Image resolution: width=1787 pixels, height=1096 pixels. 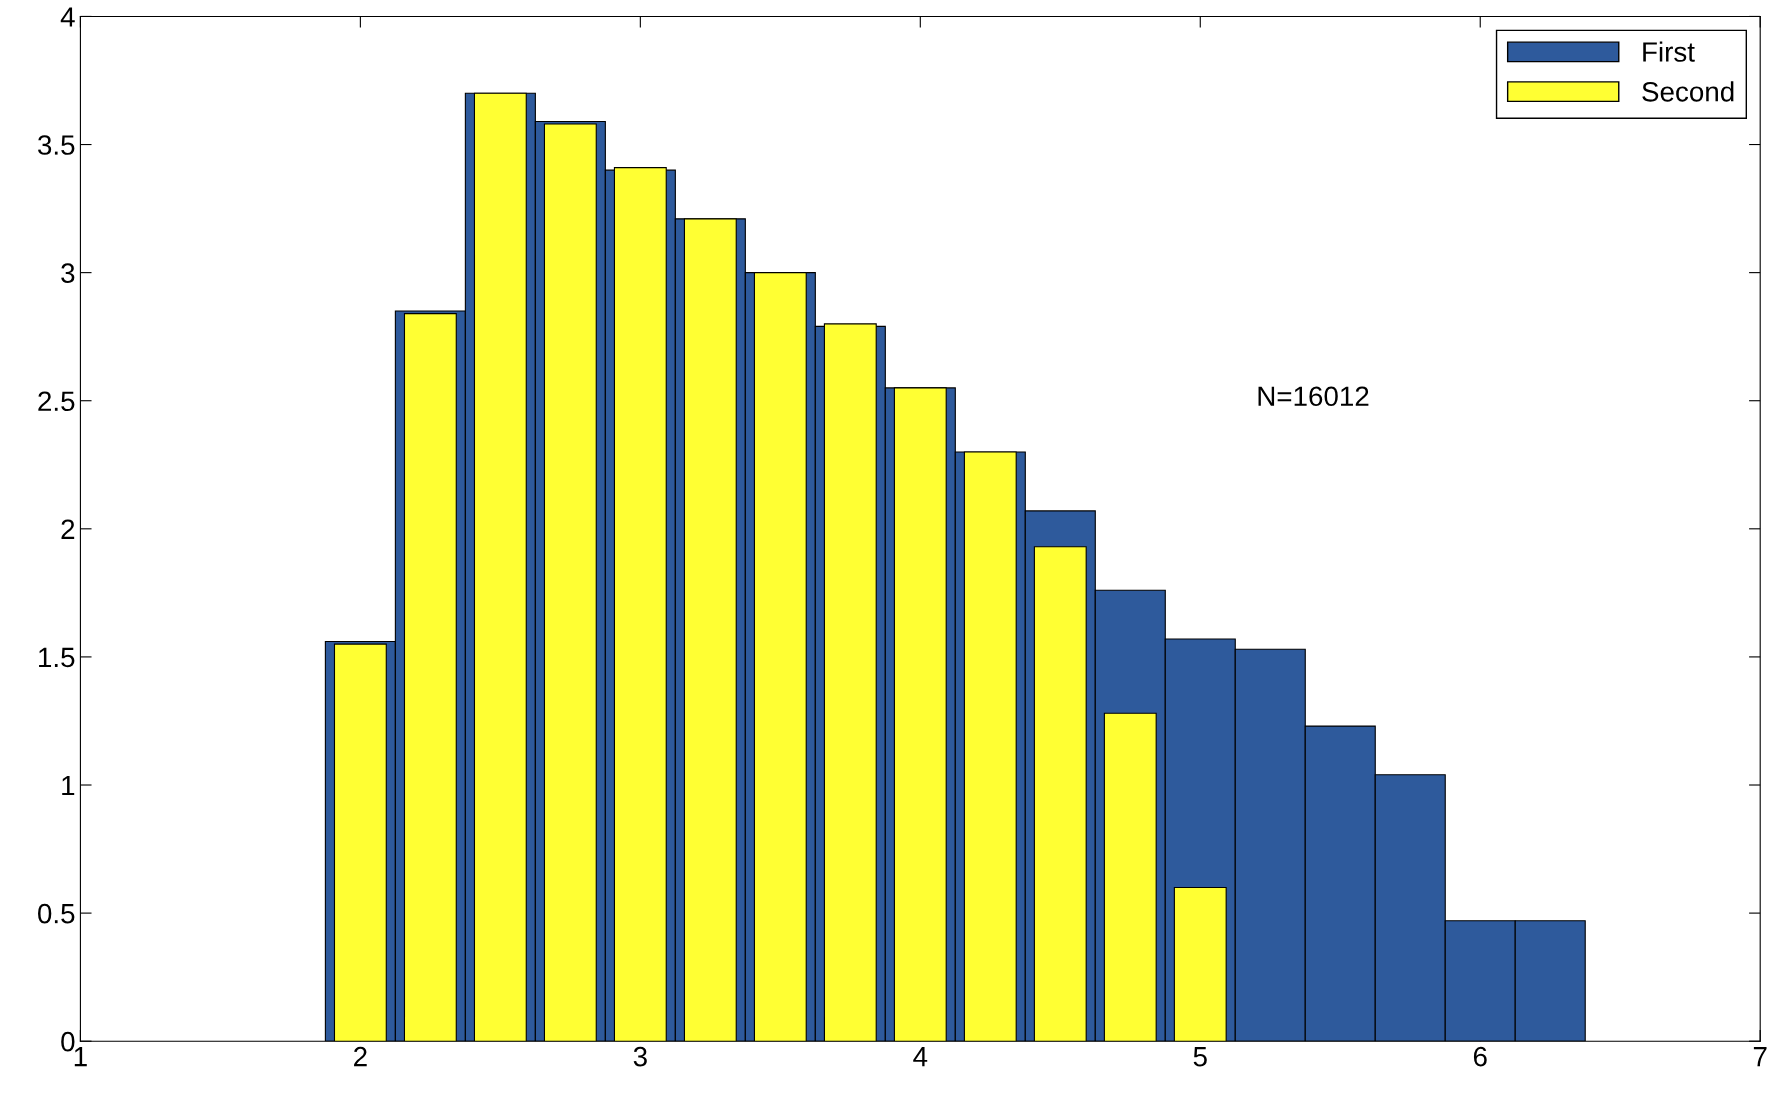 I want to click on y-tick-label: 1, so click(x=68, y=785).